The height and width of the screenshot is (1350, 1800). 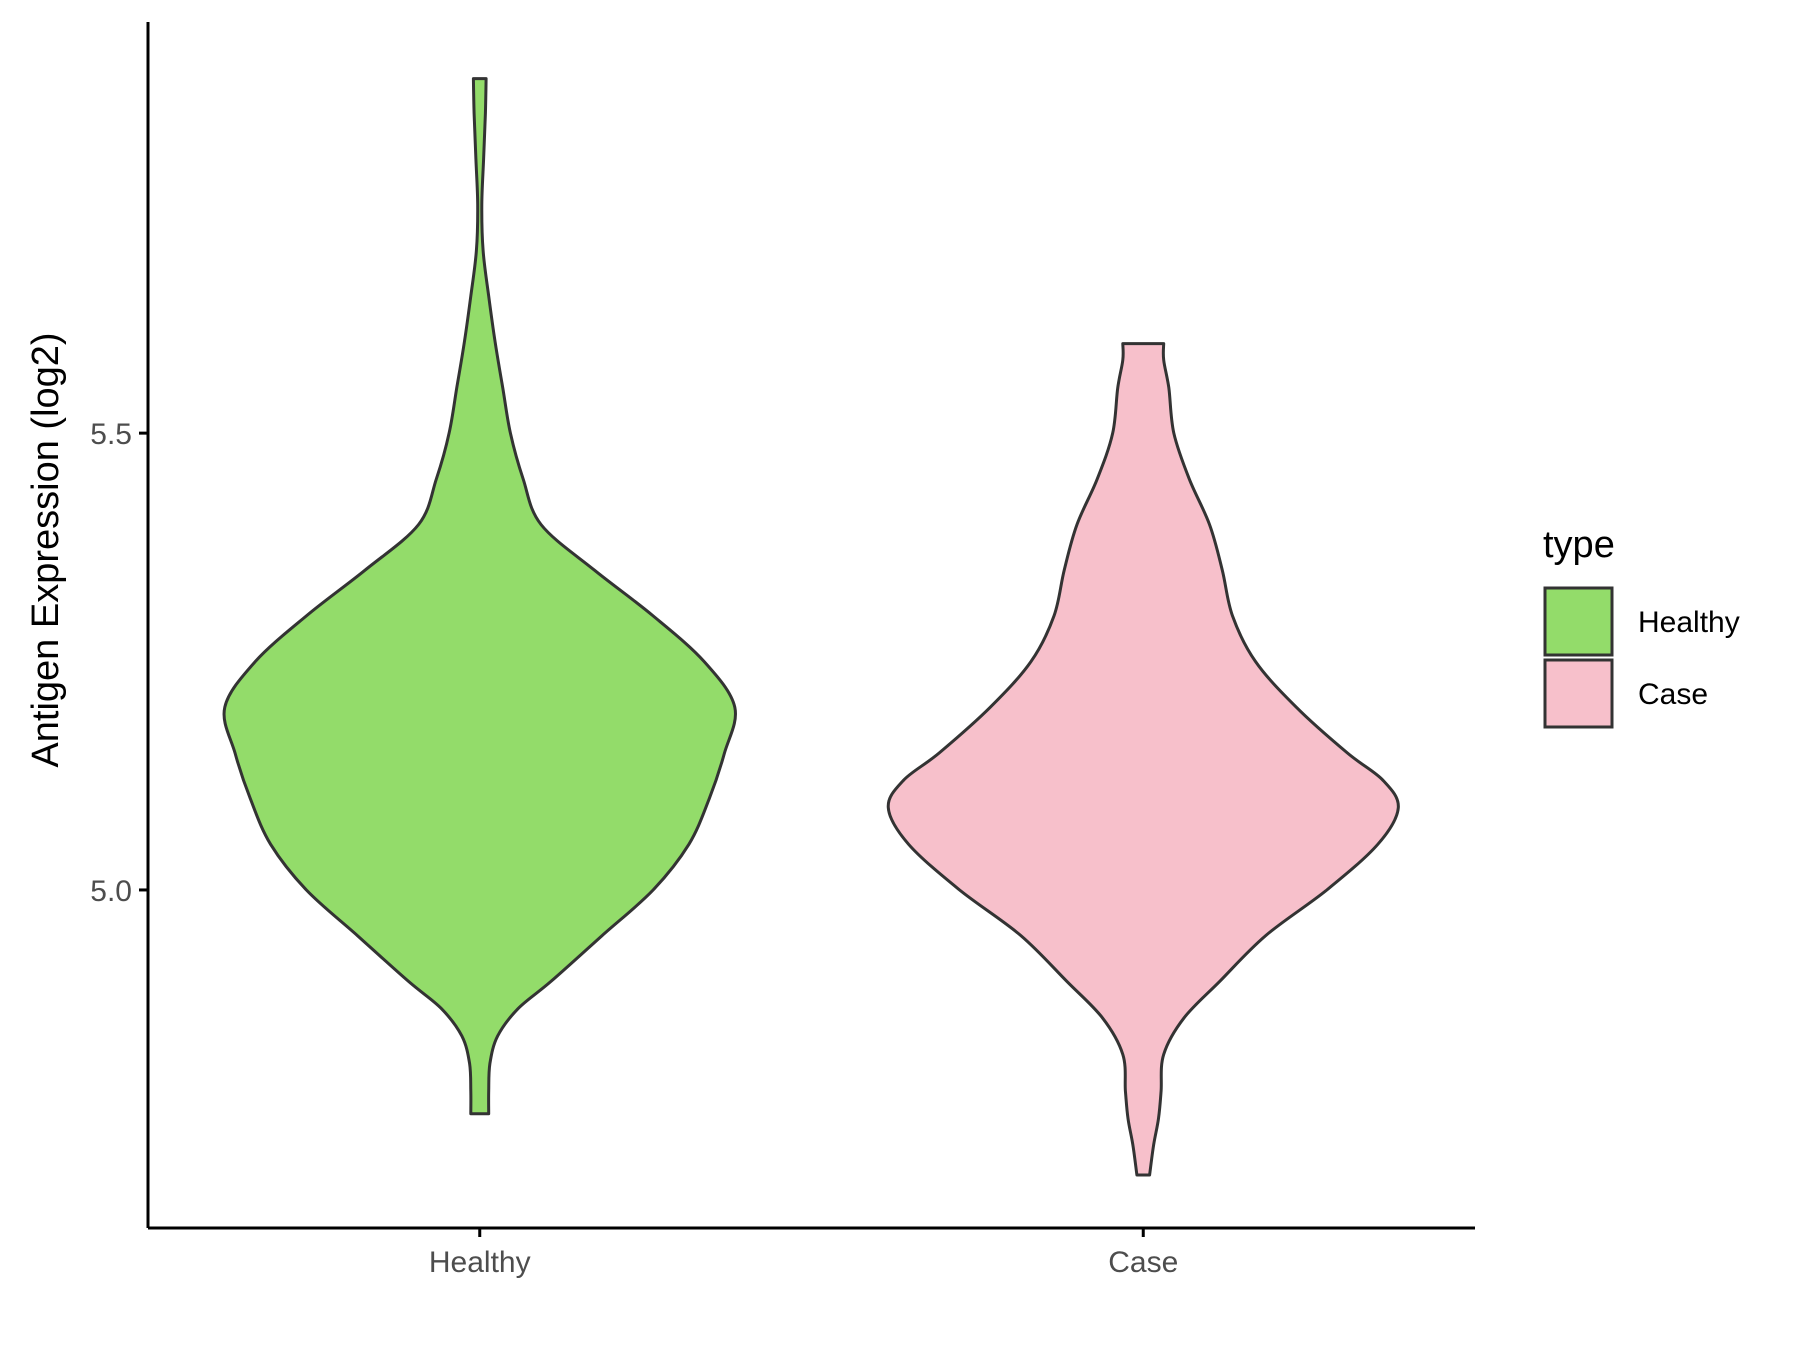 What do you see at coordinates (480, 1262) in the screenshot?
I see `x-tick-label: Healthy` at bounding box center [480, 1262].